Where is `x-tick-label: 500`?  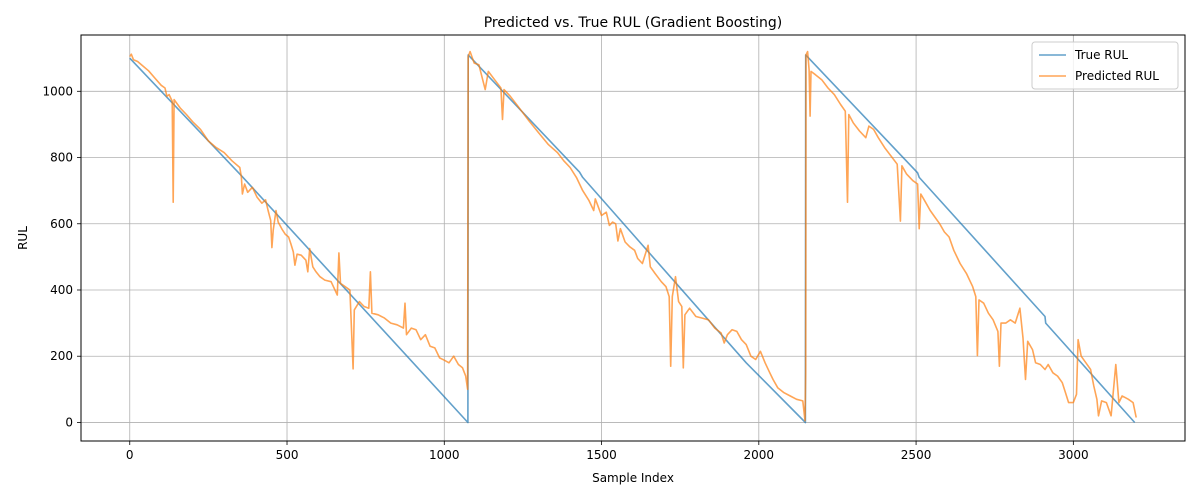 x-tick-label: 500 is located at coordinates (287, 455).